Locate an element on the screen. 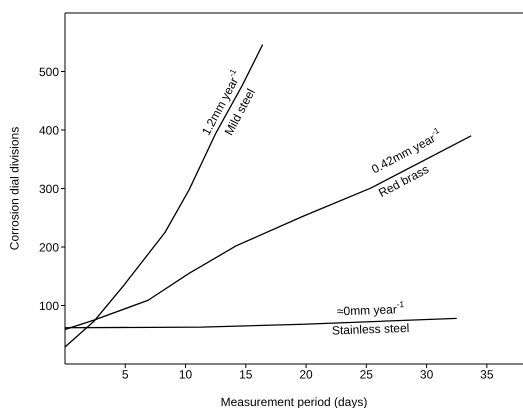 The width and height of the screenshot is (523, 410). x-tick-label: 20 is located at coordinates (306, 375).